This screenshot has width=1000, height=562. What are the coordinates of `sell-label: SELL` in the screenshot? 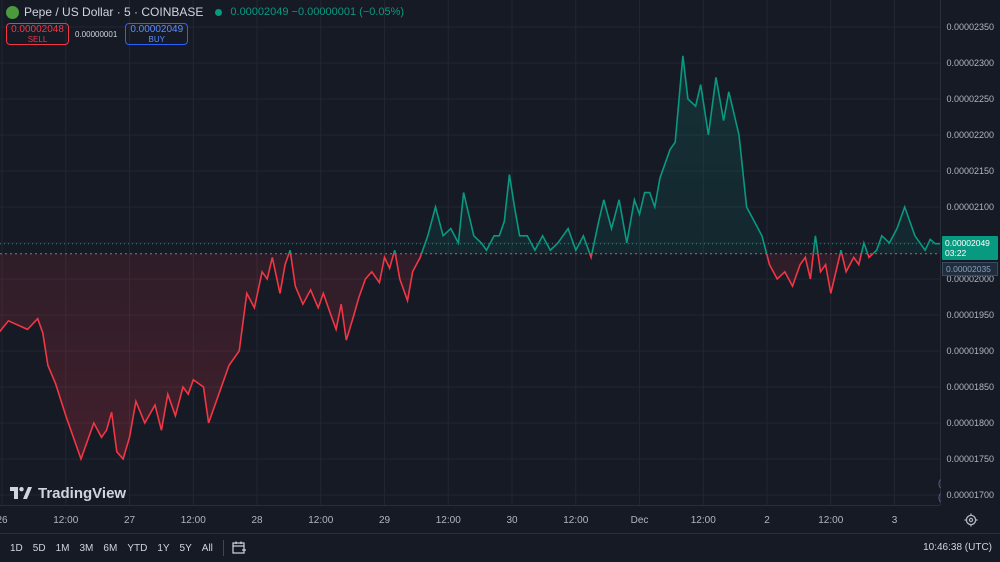 It's located at (37, 39).